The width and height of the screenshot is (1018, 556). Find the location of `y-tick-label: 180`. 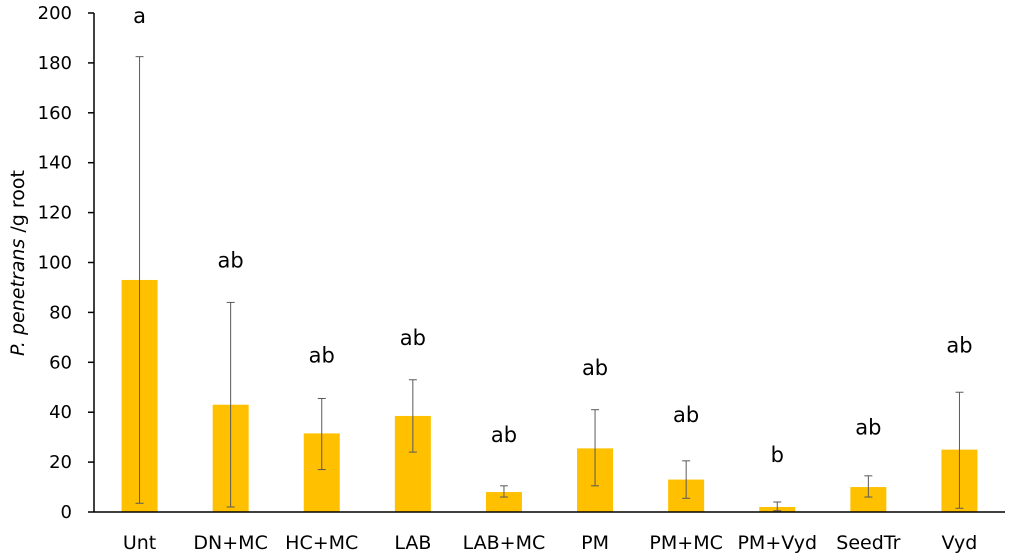

y-tick-label: 180 is located at coordinates (55, 63).